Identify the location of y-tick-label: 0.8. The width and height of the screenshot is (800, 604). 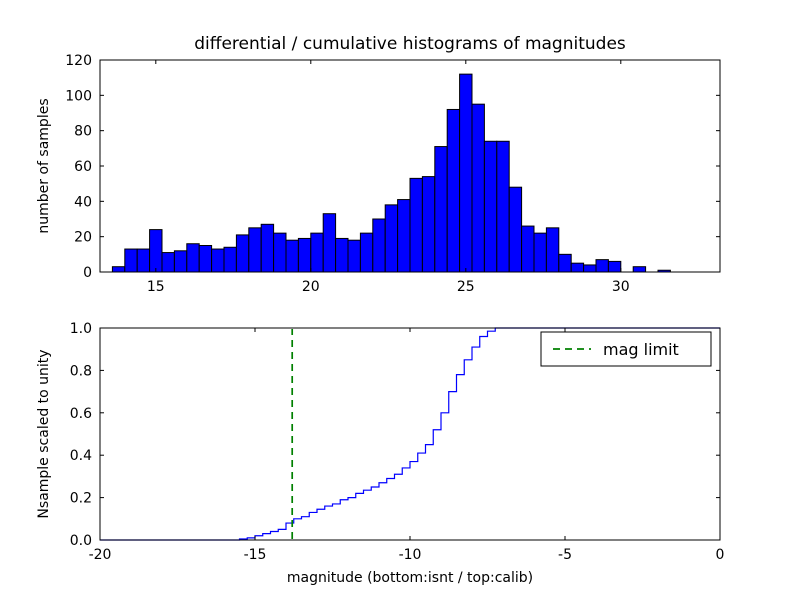
(81, 371).